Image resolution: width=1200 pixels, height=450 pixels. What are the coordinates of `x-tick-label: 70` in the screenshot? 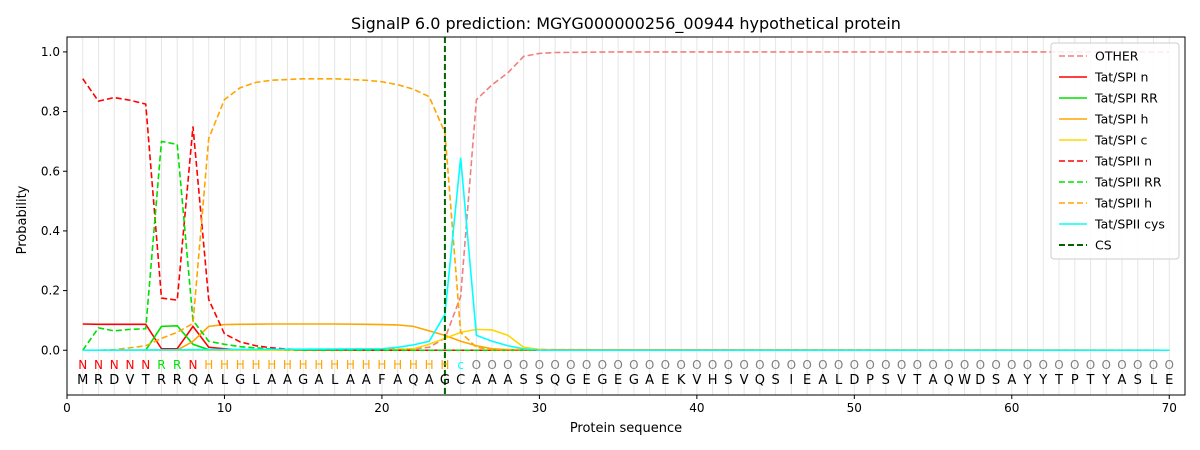 It's located at (1169, 408).